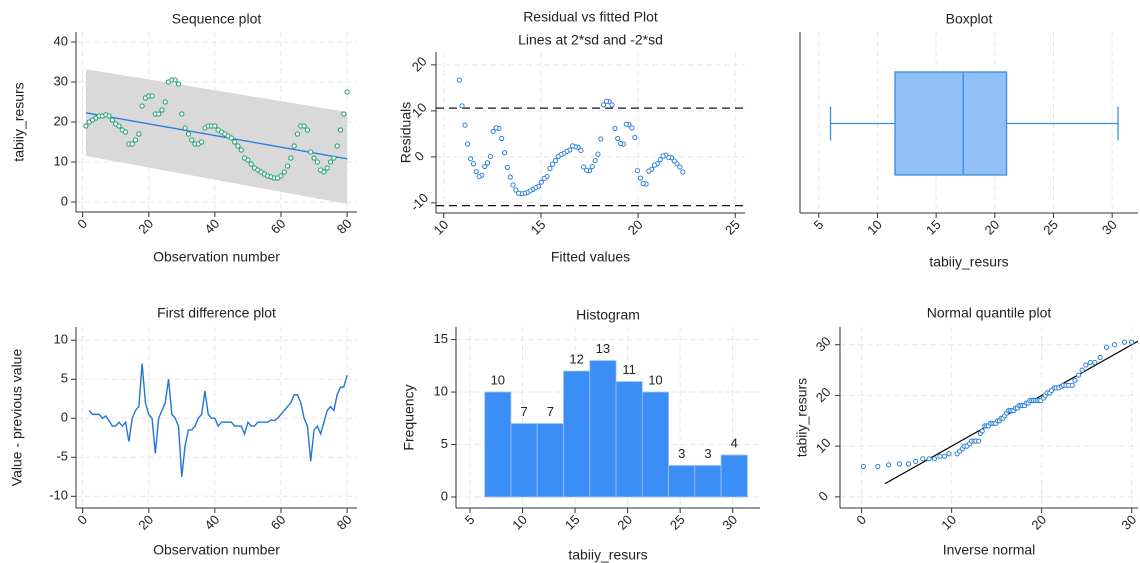 The height and width of the screenshot is (563, 1140). I want to click on x-axis-label: Observation number, so click(216, 550).